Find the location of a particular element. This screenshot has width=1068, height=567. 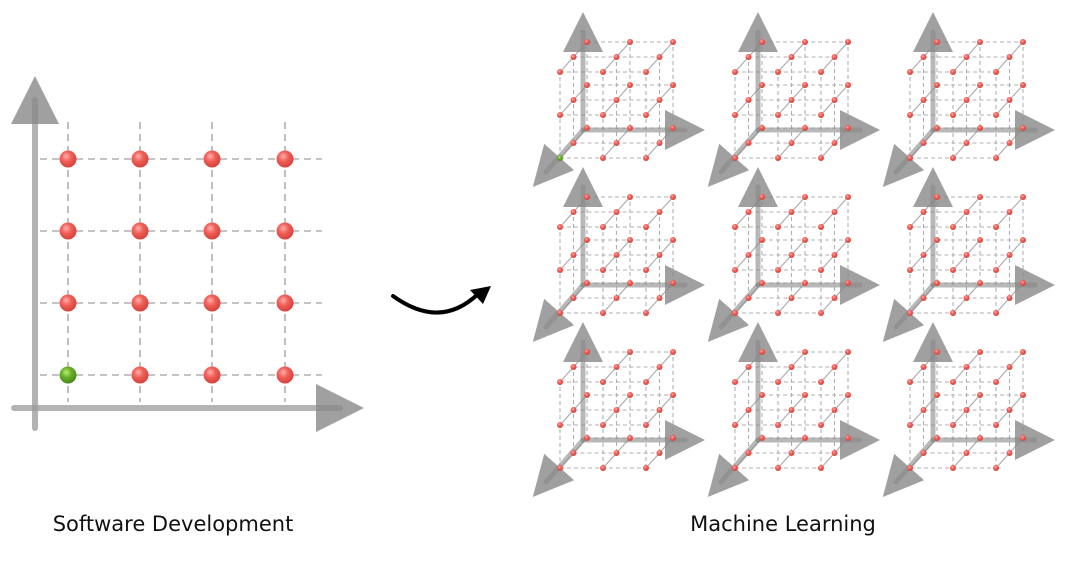

arrow-head is located at coordinates (480, 295).